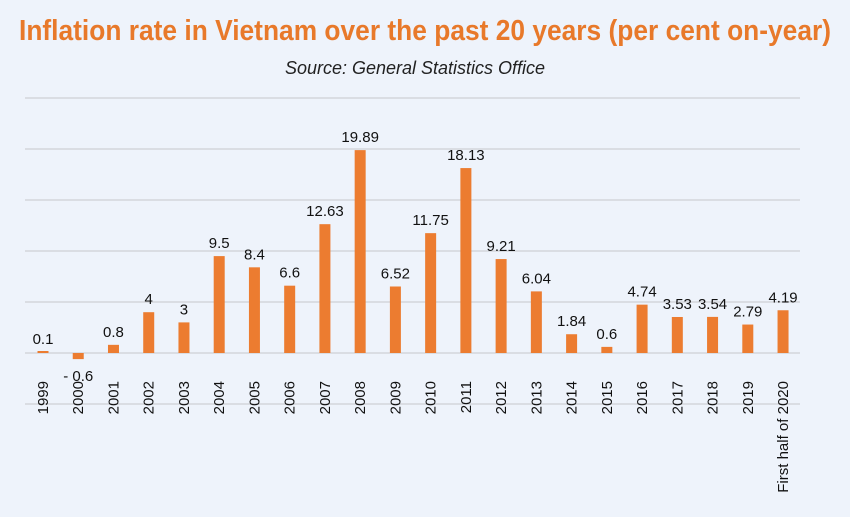 This screenshot has height=517, width=850. I want to click on x-tick-label: 2012, so click(501, 397).